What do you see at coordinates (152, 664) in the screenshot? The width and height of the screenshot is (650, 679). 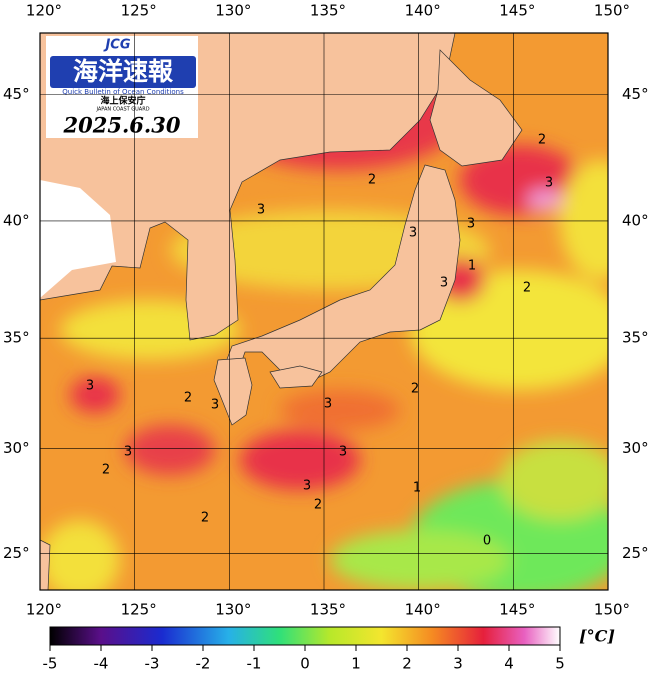 I see `colorbar-tick-label: -3` at bounding box center [152, 664].